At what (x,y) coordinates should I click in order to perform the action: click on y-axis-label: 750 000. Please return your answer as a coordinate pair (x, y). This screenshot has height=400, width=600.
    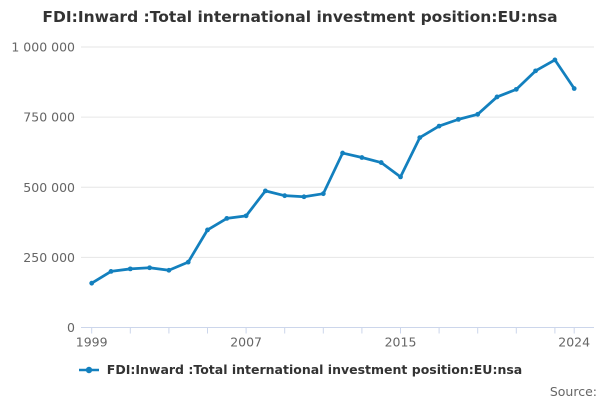
    Looking at the image, I should click on (49, 117).